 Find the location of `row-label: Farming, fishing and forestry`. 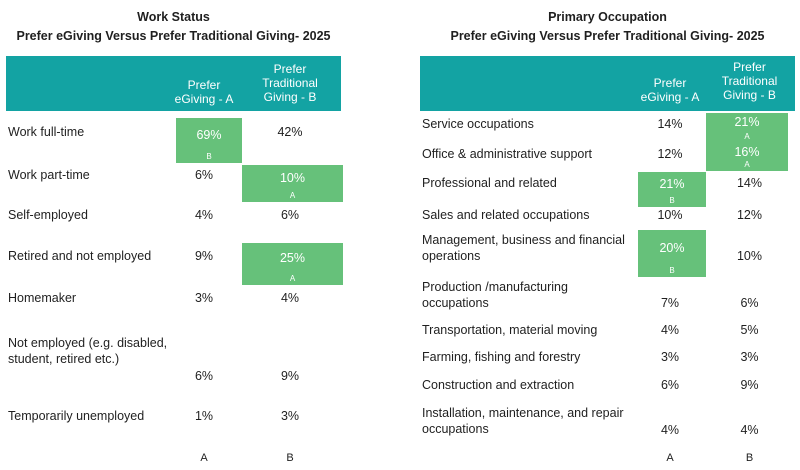

row-label: Farming, fishing and forestry is located at coordinates (501, 357).